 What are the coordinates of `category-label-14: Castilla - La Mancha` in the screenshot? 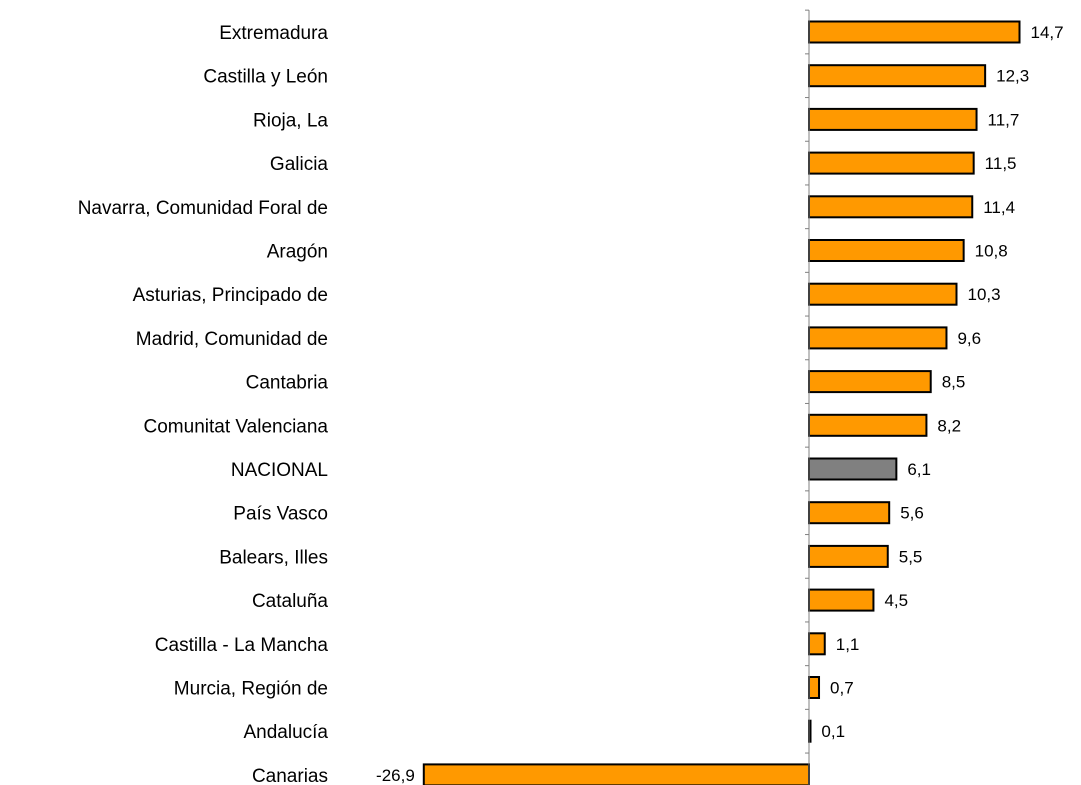 It's located at (242, 645).